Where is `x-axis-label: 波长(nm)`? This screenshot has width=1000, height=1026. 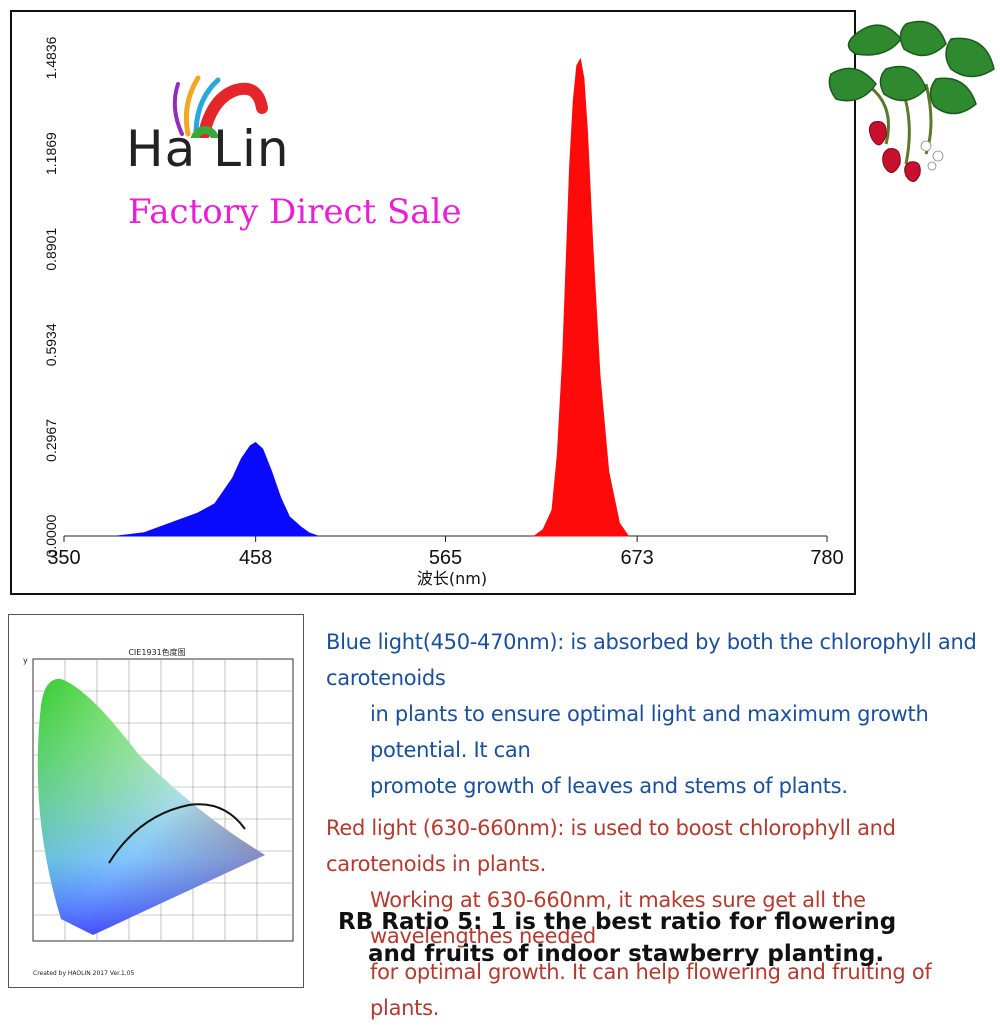
x-axis-label: 波长(nm) is located at coordinates (452, 578).